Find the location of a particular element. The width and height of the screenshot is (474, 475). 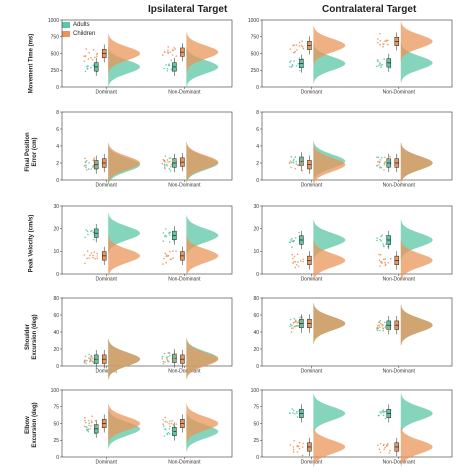

y-tick-label: 100 is located at coordinates (255, 391).